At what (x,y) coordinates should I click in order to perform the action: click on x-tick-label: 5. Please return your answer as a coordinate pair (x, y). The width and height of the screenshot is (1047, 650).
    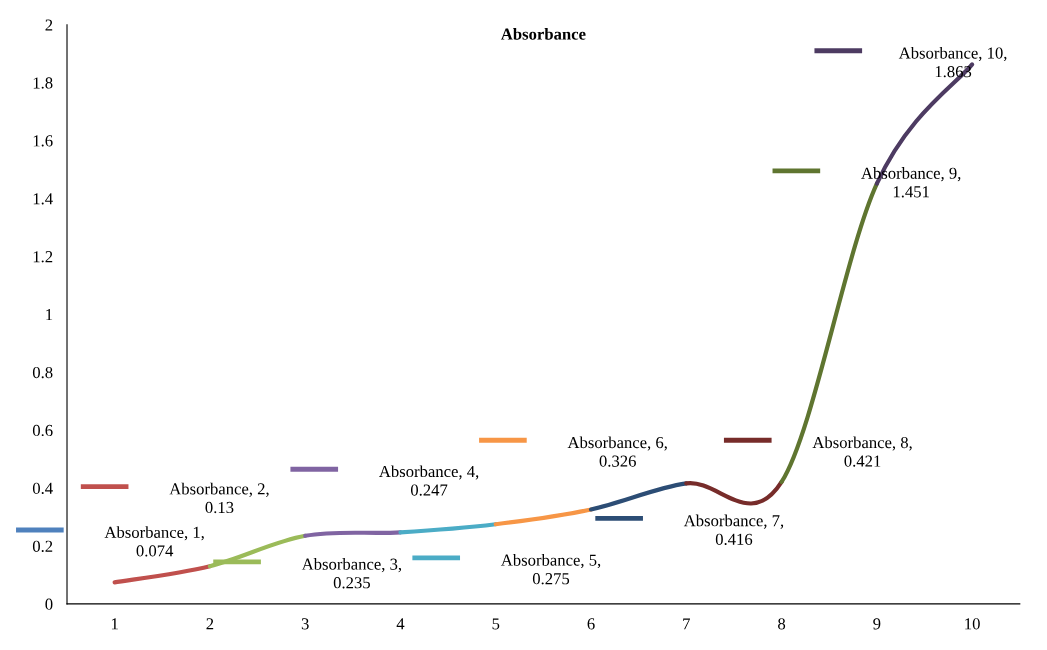
    Looking at the image, I should click on (496, 624).